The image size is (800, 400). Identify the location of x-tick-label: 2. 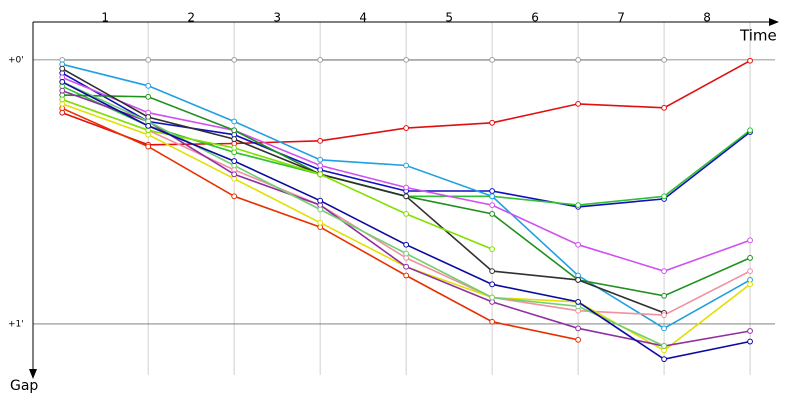
(191, 18).